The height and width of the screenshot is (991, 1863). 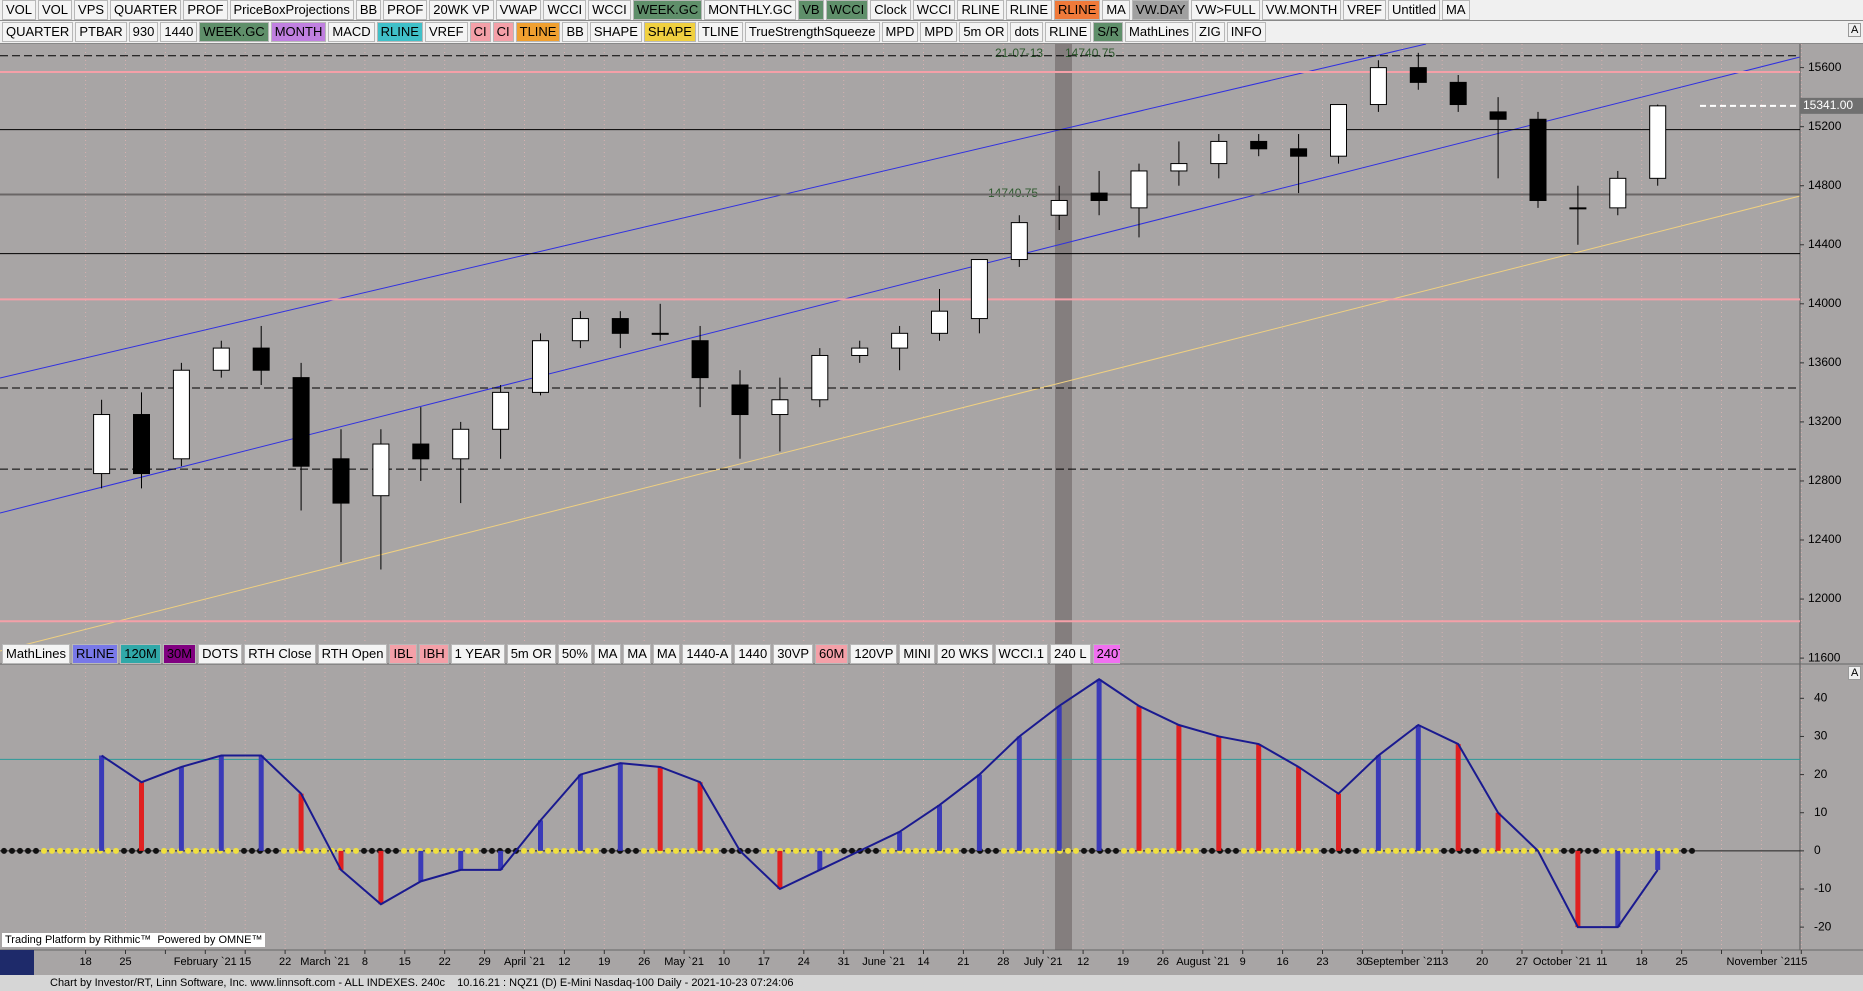 What do you see at coordinates (1123, 962) in the screenshot?
I see `date-label: 19` at bounding box center [1123, 962].